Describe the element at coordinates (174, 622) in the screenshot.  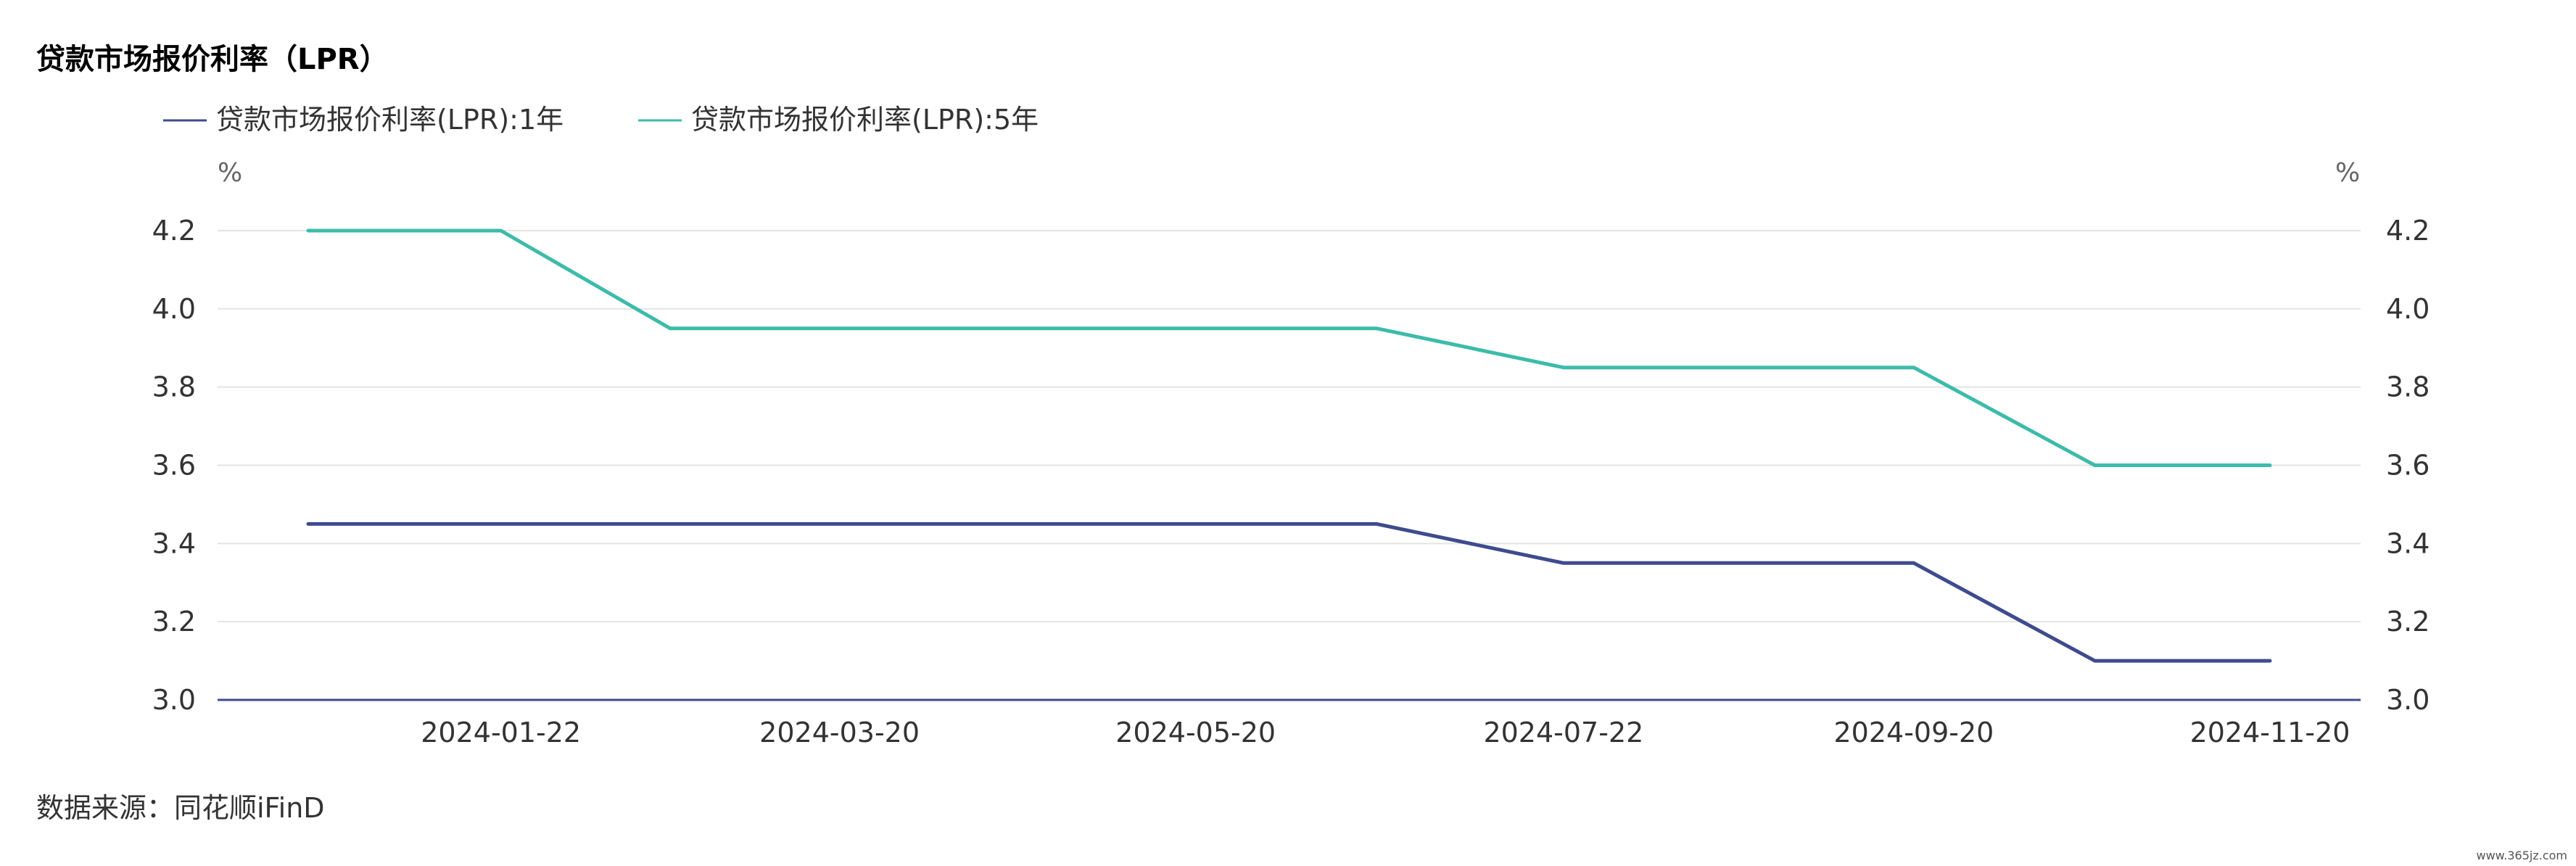
I see `y-tick-label-left: 3.2` at that location.